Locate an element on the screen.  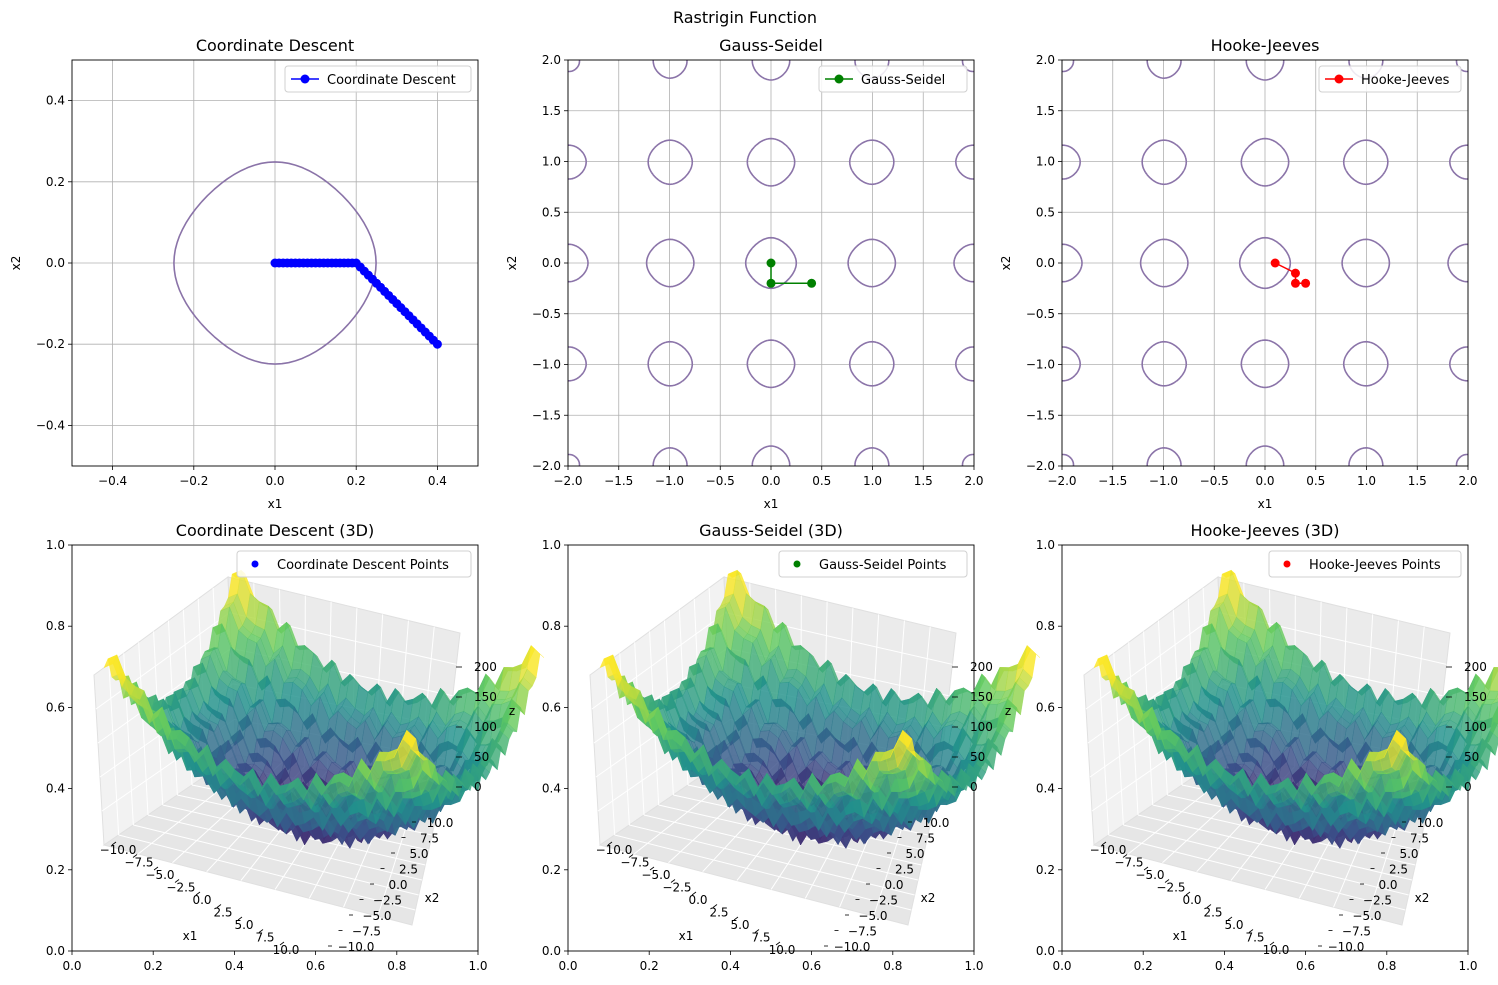
y-tick-label: 1.5 is located at coordinates (551, 111).